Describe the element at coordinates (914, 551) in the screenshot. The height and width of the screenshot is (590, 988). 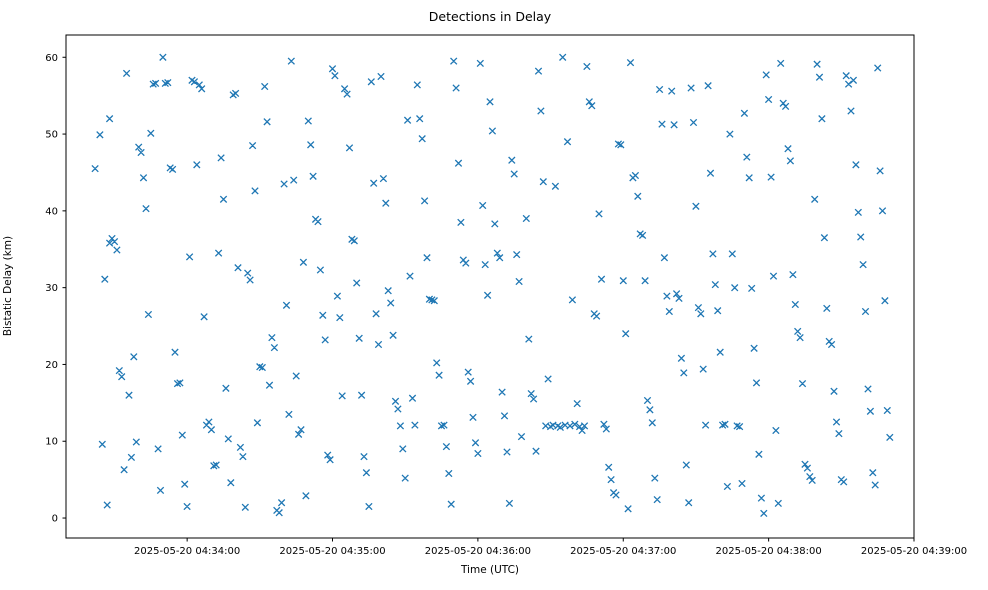
I see `x-tick-label: 2025-05-20 04:39:00` at that location.